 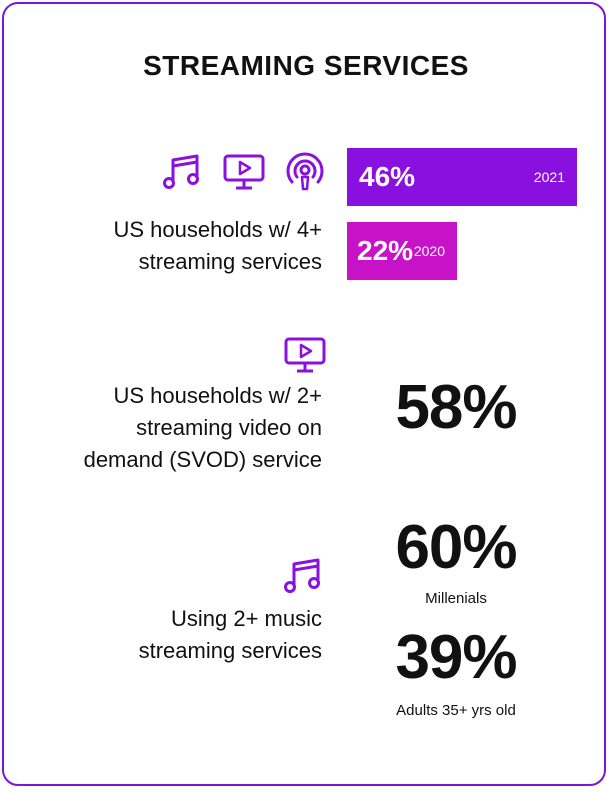 I want to click on svod-stat: 58%, so click(x=456, y=407).